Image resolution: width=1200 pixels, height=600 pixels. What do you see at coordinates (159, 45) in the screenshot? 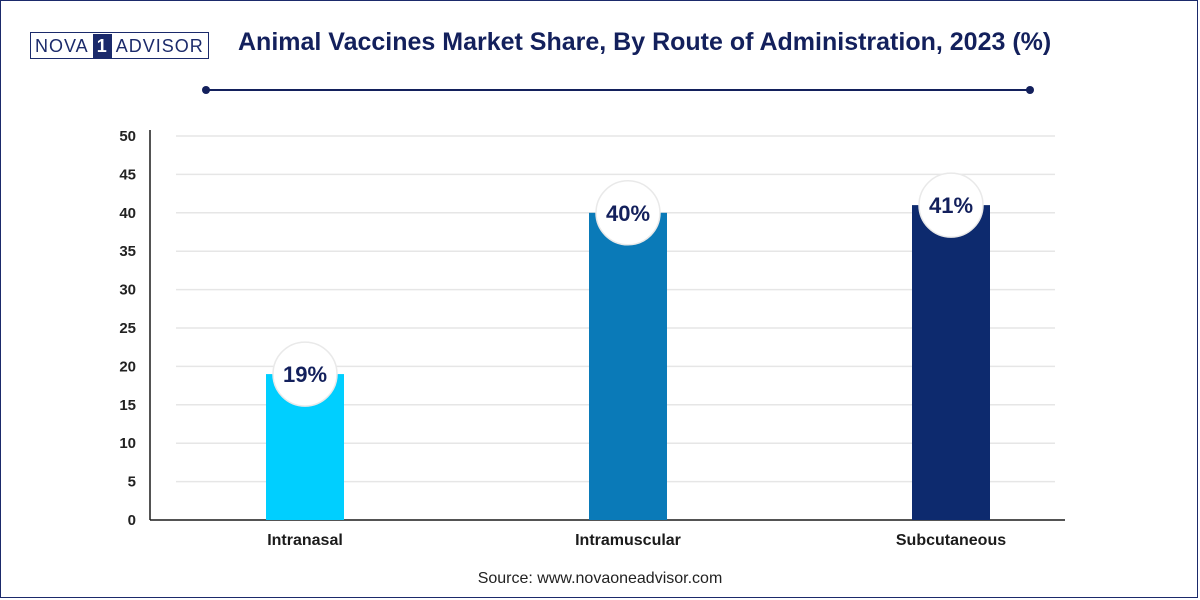
I see `logo-text-right: ADVISOR` at bounding box center [159, 45].